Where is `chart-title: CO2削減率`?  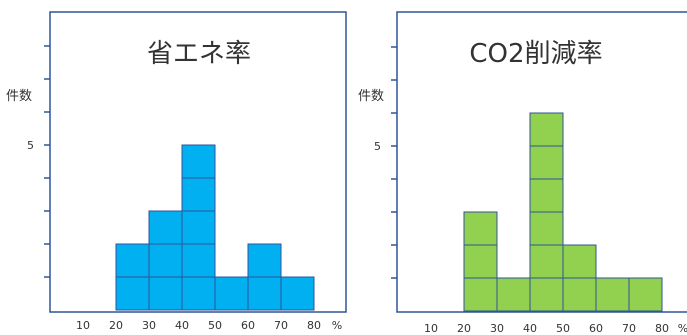 chart-title: CO2削減率 is located at coordinates (535, 54).